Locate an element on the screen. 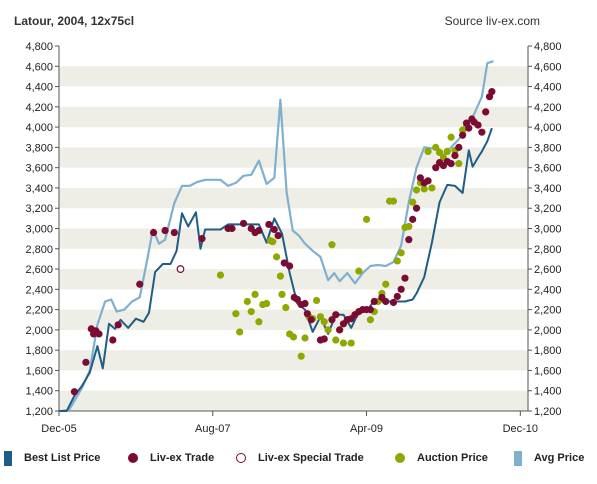 The image size is (597, 484). auction-price-swatch is located at coordinates (400, 458).